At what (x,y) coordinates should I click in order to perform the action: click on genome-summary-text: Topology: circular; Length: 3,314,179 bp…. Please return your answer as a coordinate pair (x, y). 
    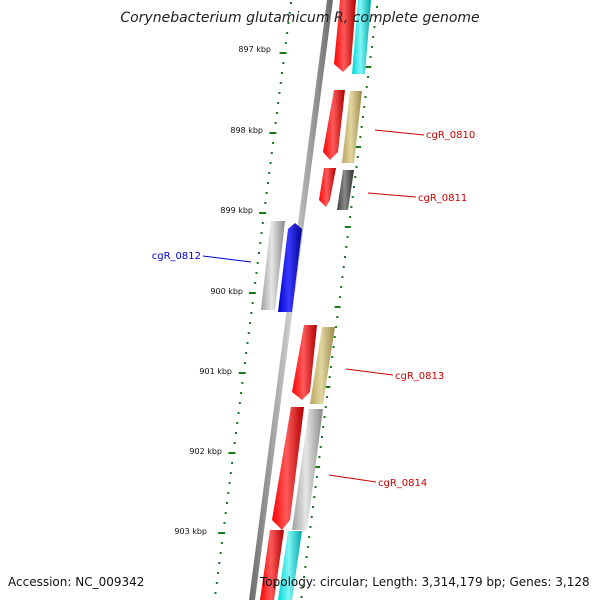
    Looking at the image, I should click on (425, 582).